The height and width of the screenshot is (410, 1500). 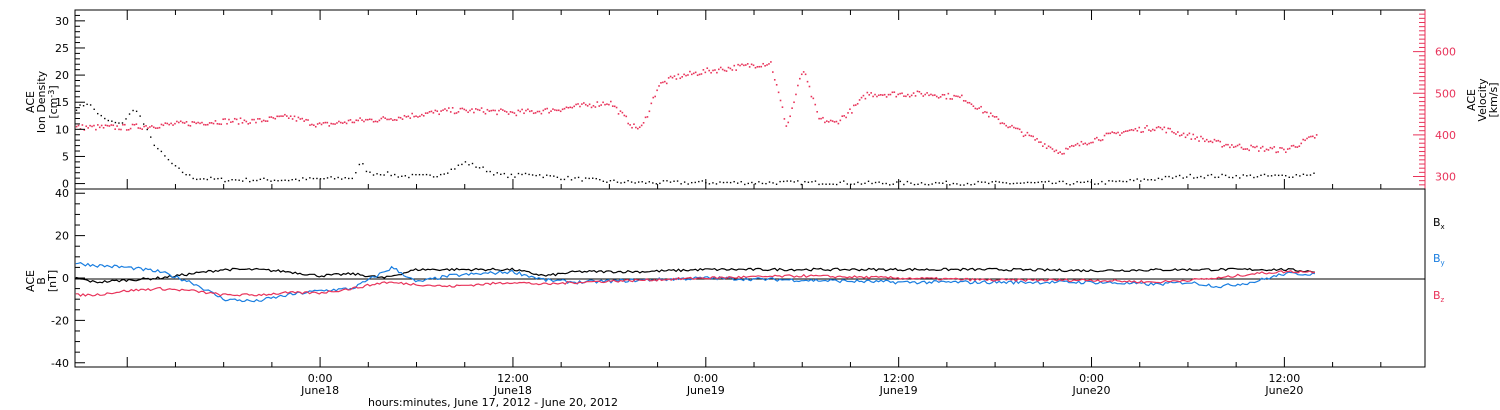 I want to click on bx-line, so click(x=695, y=275).